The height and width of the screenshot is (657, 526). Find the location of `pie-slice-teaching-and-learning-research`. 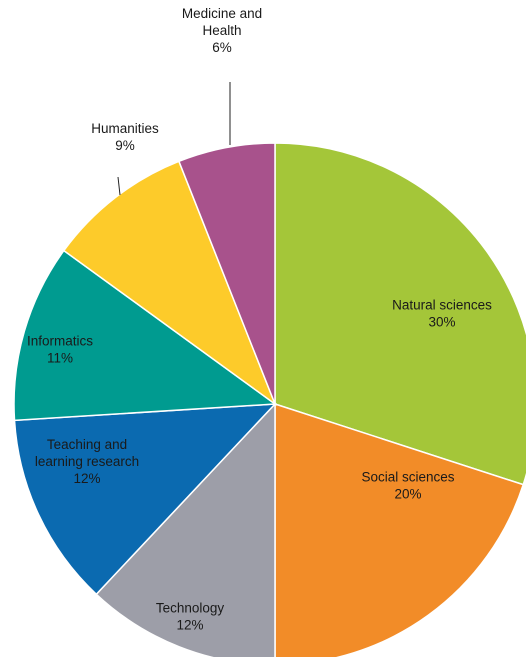

pie-slice-teaching-and-learning-research is located at coordinates (145, 499).